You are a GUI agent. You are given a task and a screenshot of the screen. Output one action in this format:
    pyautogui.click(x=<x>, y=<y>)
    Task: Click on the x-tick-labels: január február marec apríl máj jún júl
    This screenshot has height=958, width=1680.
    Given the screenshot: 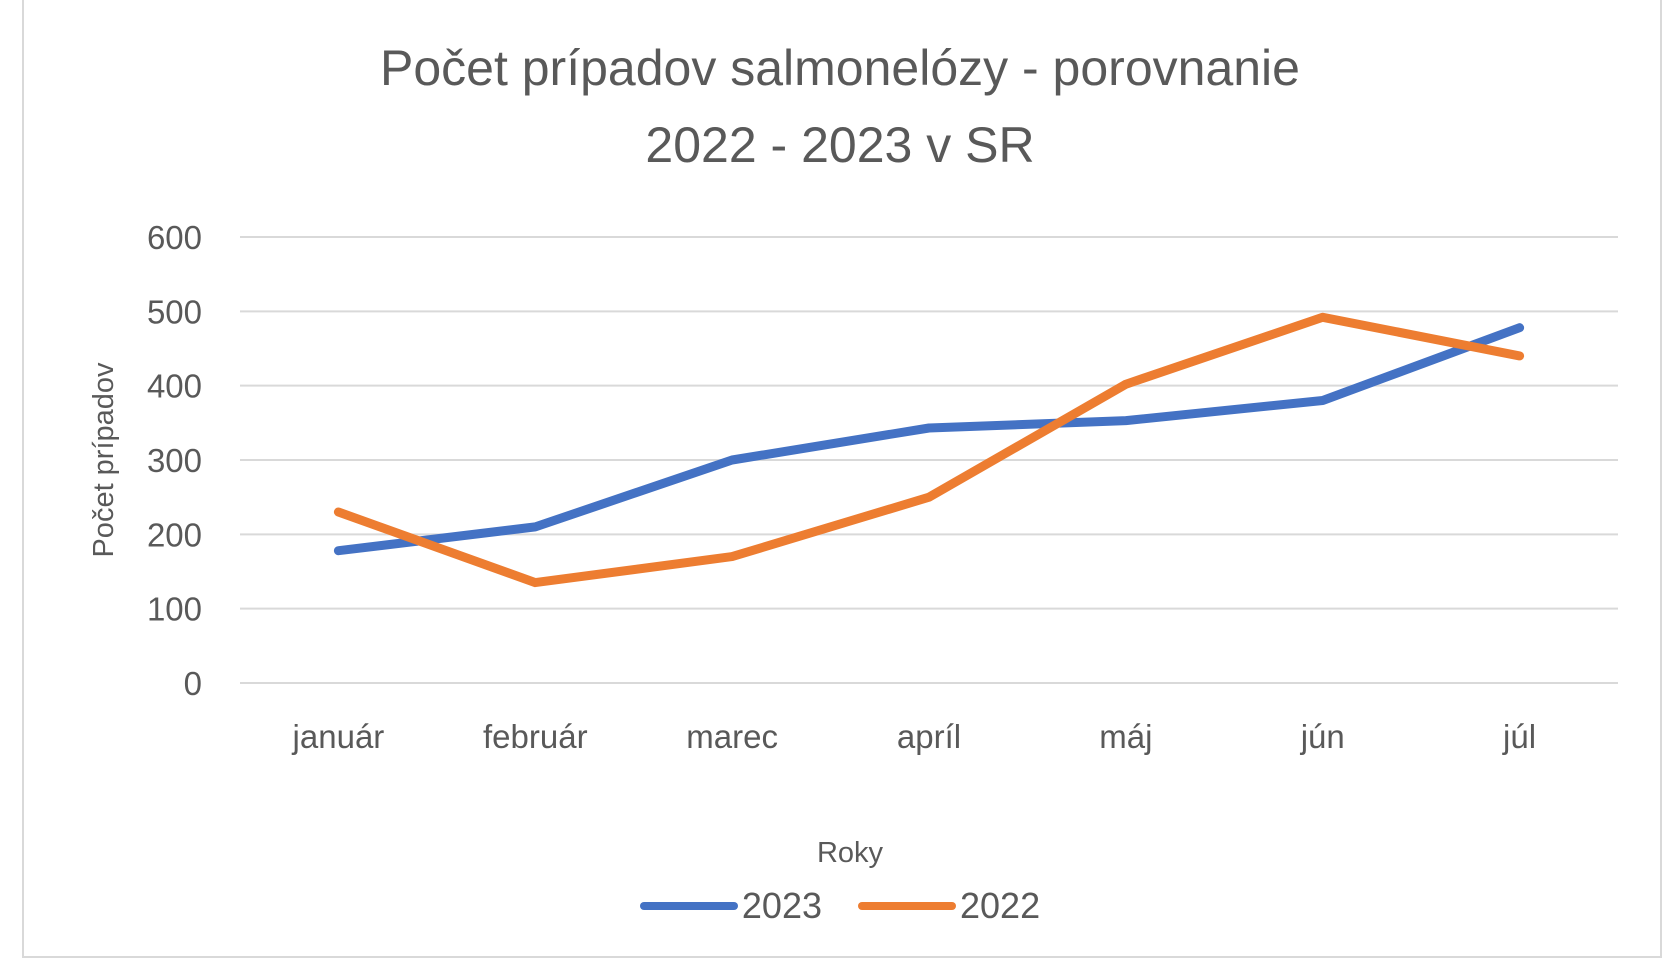 What is the action you would take?
    pyautogui.click(x=914, y=736)
    